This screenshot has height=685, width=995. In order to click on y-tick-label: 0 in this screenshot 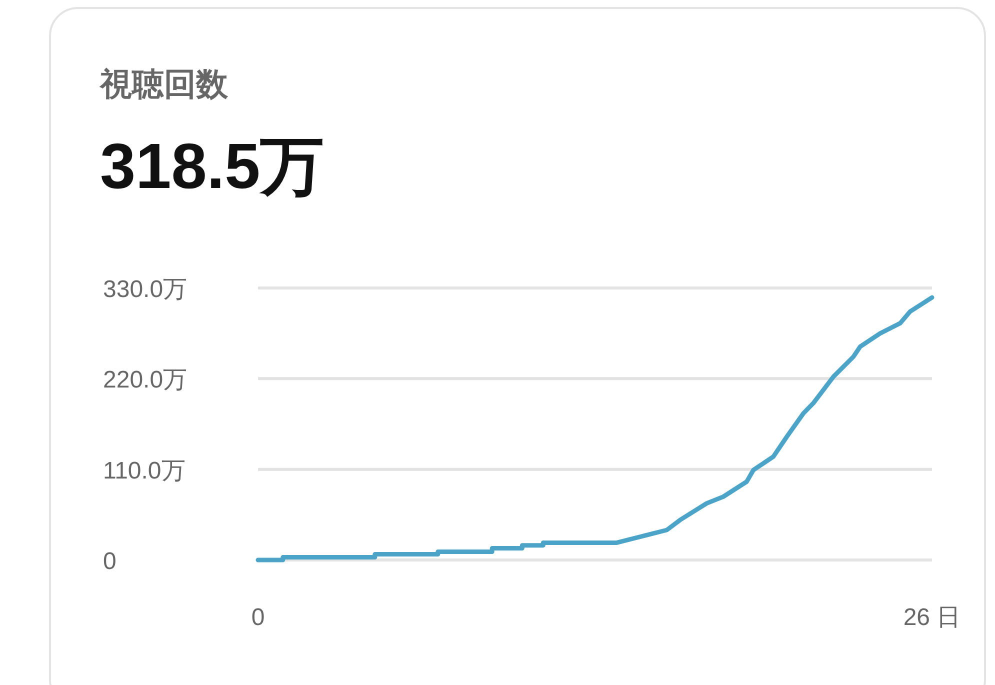, I will do `click(109, 561)`.